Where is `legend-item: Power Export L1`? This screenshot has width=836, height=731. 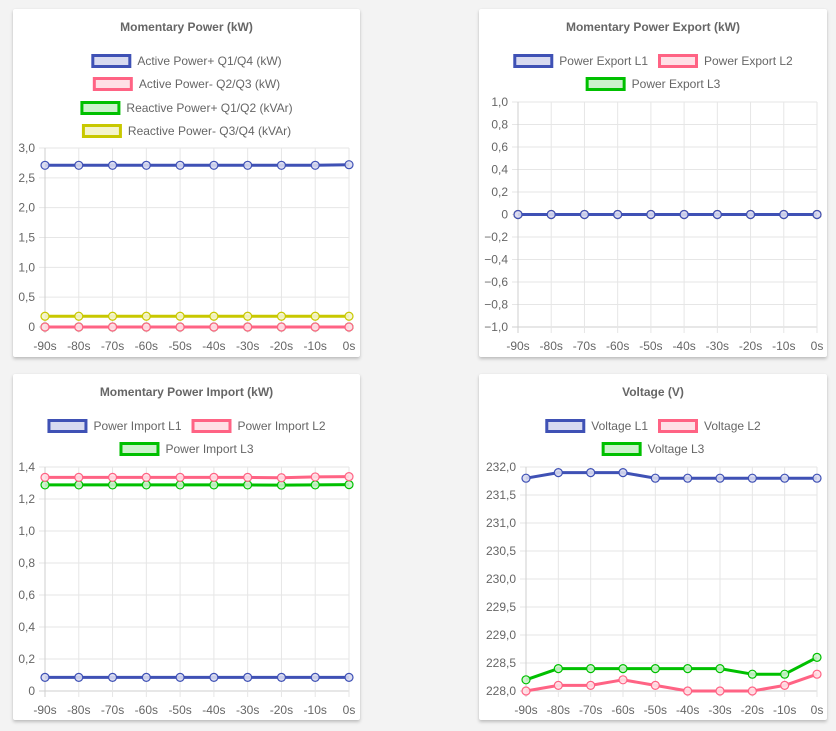 legend-item: Power Export L1 is located at coordinates (581, 61).